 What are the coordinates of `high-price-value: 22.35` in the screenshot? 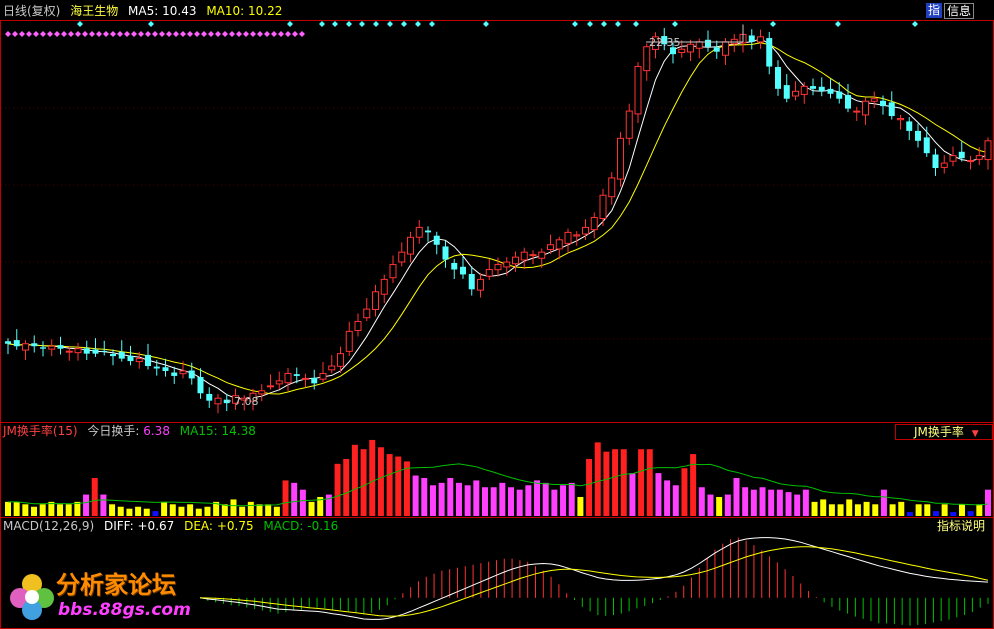 It's located at (665, 42).